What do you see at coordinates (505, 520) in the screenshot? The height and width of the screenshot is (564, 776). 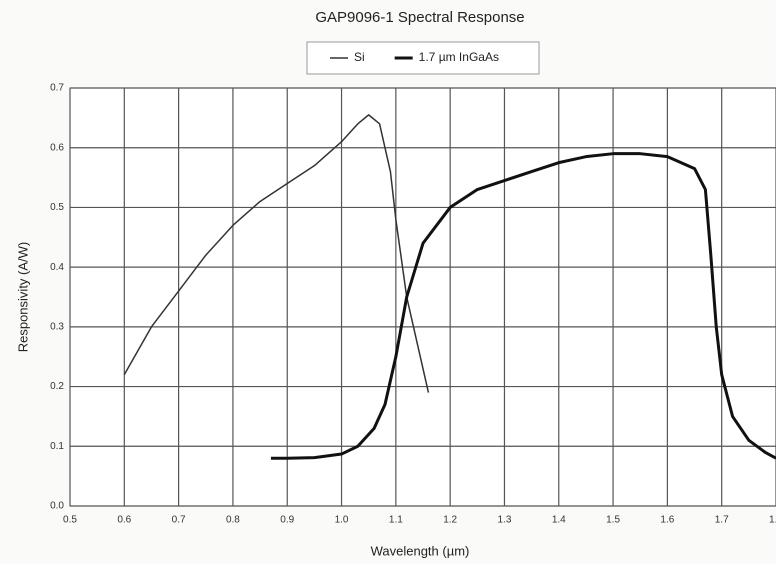 I see `x-tick-label: 1.3` at bounding box center [505, 520].